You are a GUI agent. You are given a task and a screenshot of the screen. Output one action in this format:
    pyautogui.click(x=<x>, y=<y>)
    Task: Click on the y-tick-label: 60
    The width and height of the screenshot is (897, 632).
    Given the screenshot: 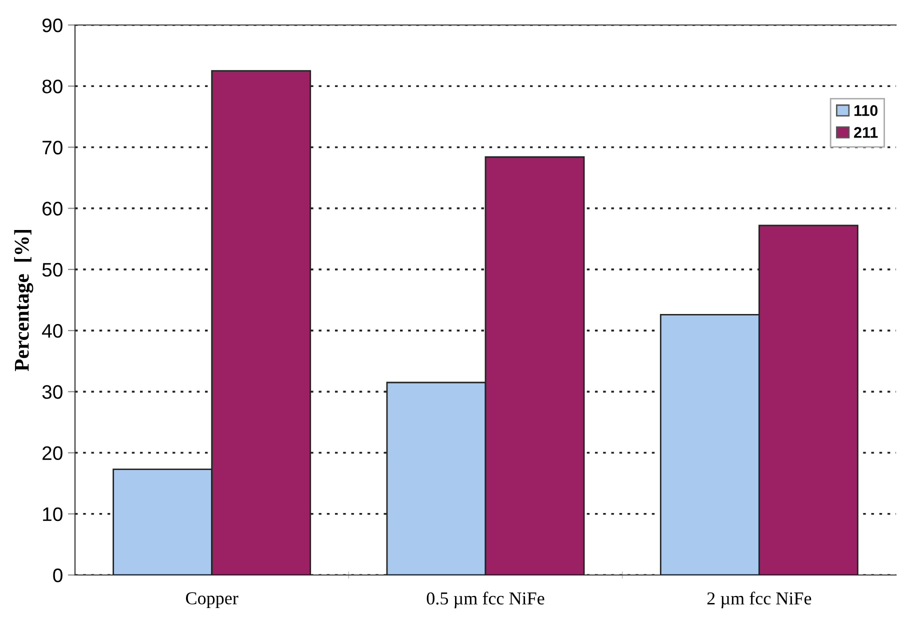 What is the action you would take?
    pyautogui.click(x=52, y=209)
    